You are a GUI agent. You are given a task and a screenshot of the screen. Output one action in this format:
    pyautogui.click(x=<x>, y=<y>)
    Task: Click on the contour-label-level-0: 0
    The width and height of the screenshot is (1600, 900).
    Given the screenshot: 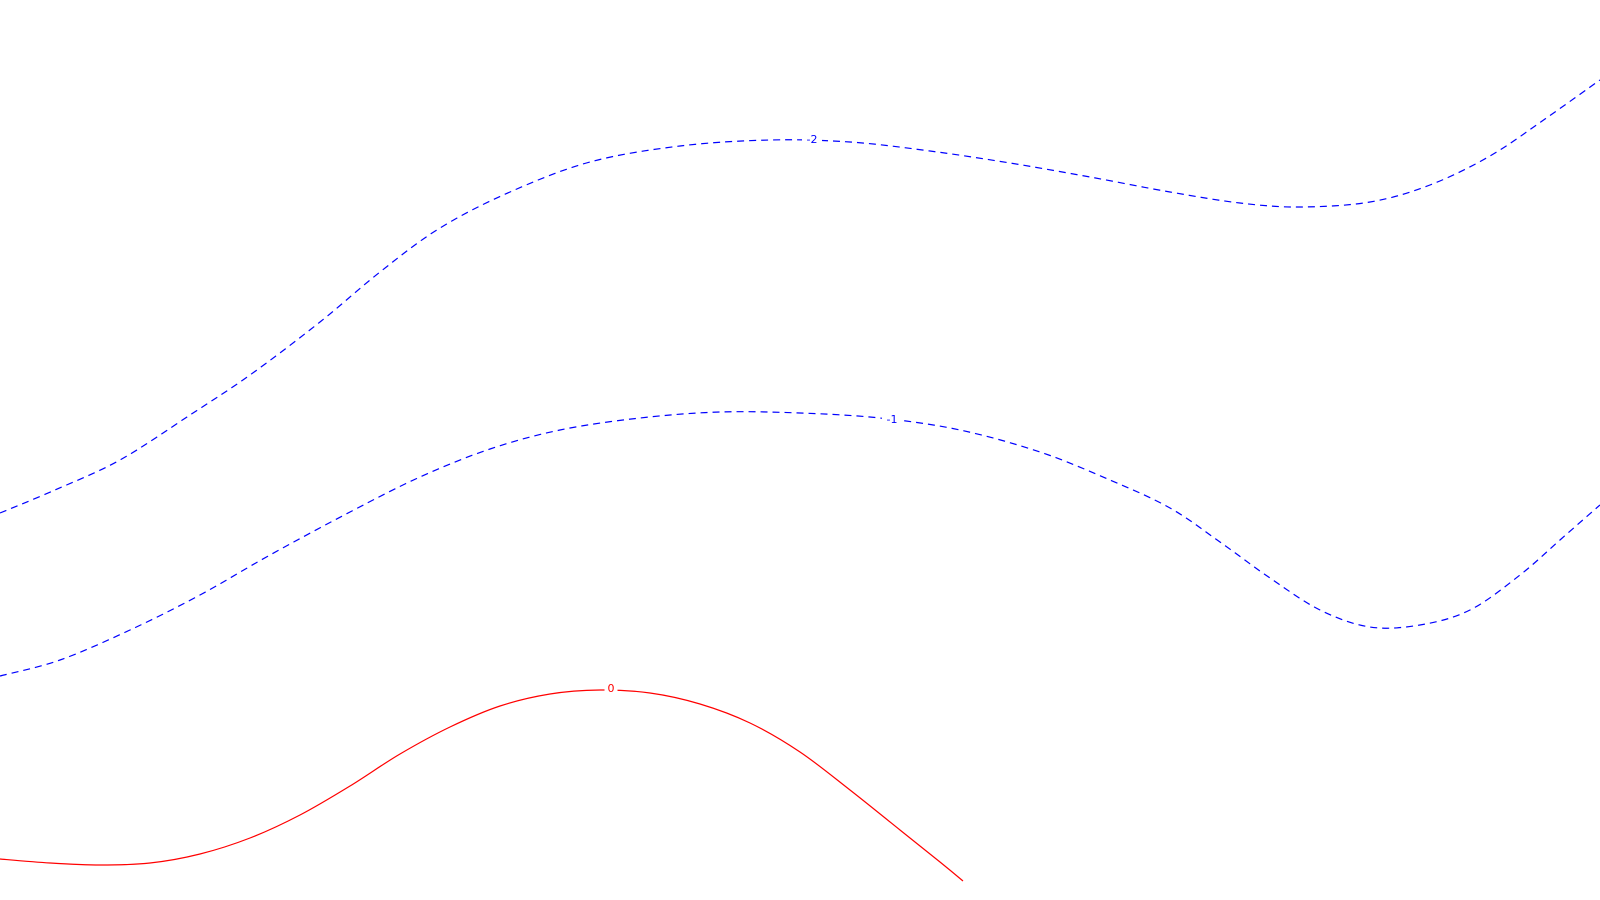 What is the action you would take?
    pyautogui.click(x=611, y=688)
    